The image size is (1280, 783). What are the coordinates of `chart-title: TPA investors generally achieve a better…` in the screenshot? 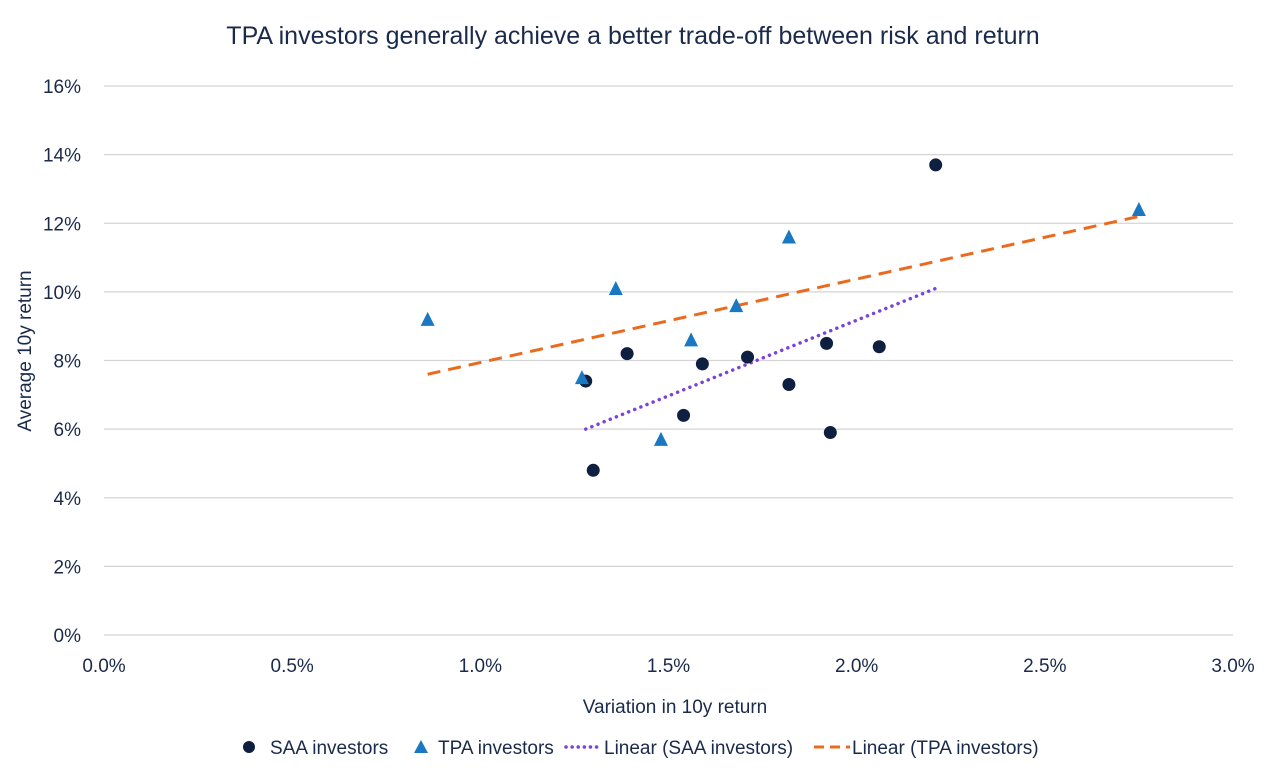 It's located at (632, 36).